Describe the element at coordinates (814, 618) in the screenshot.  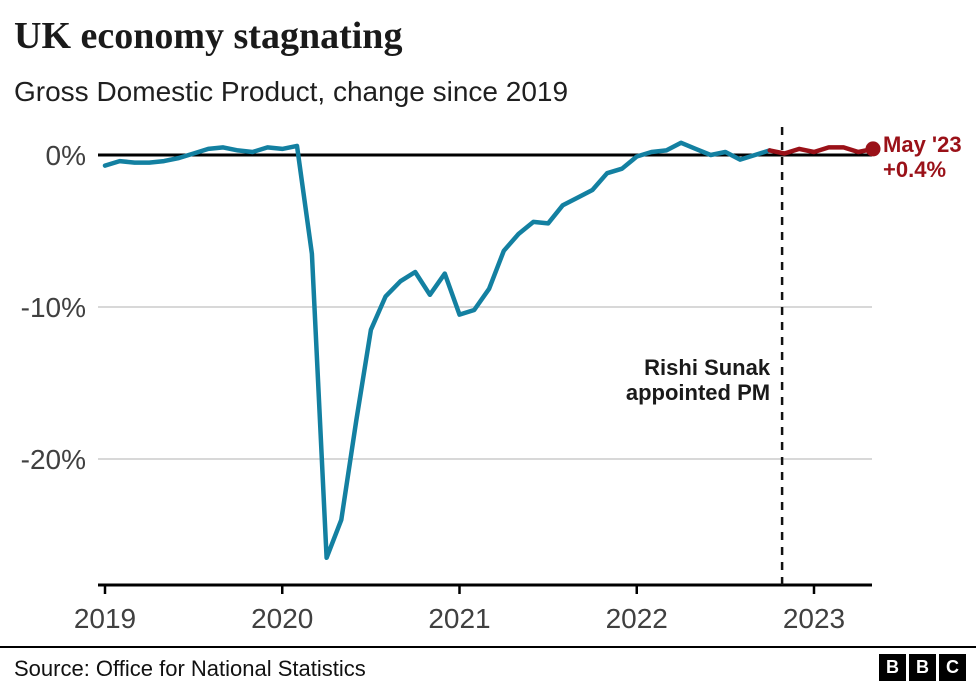
I see `x-tick-label: 2023` at that location.